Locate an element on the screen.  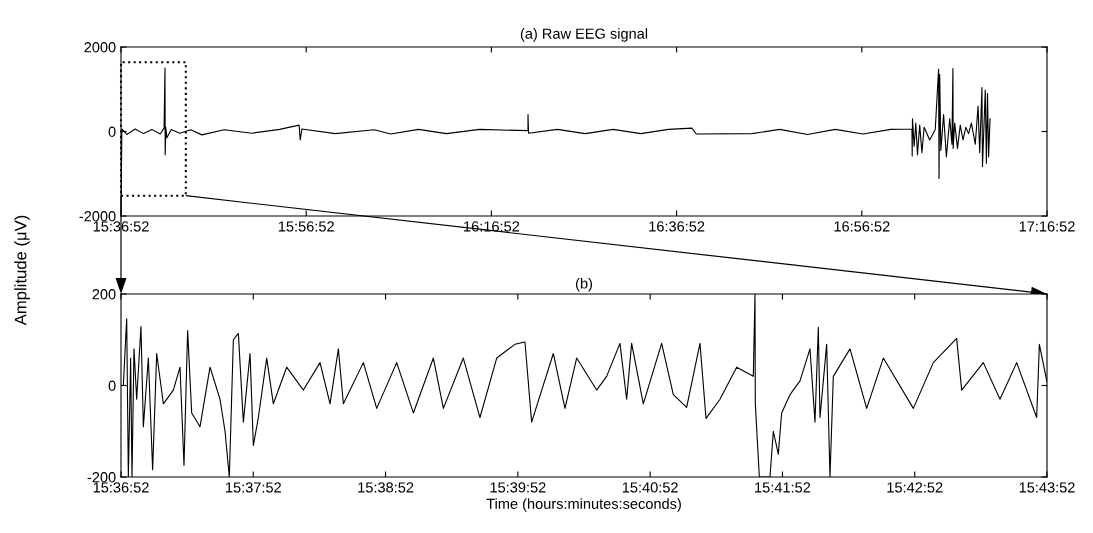
x-tick-label: 16:16:52 is located at coordinates (492, 226).